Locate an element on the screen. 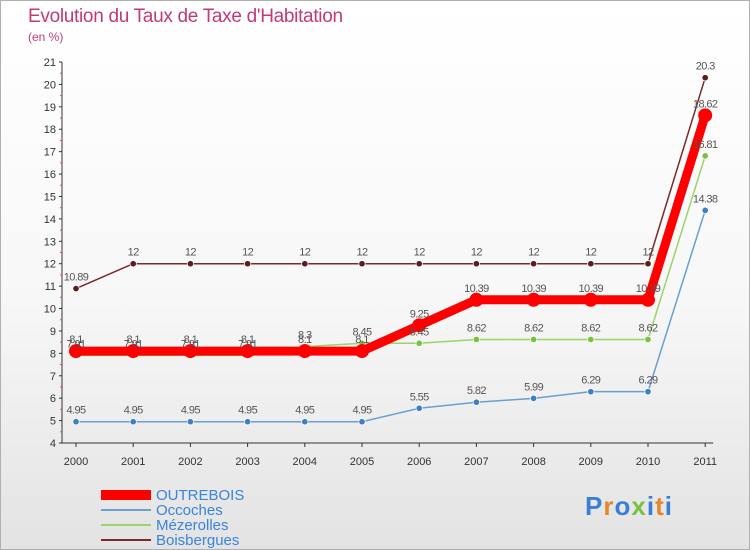 The image size is (750, 550). y-tick-label: 21 is located at coordinates (50, 63).